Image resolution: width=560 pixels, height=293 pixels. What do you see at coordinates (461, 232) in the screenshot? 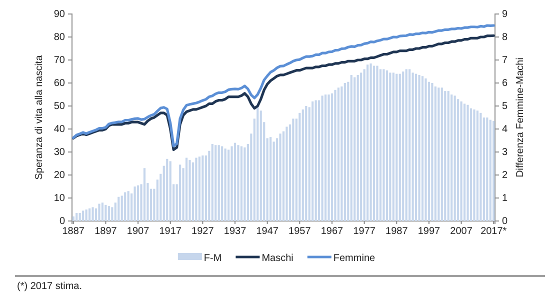
I see `x-tick-label: 2007` at bounding box center [461, 232].